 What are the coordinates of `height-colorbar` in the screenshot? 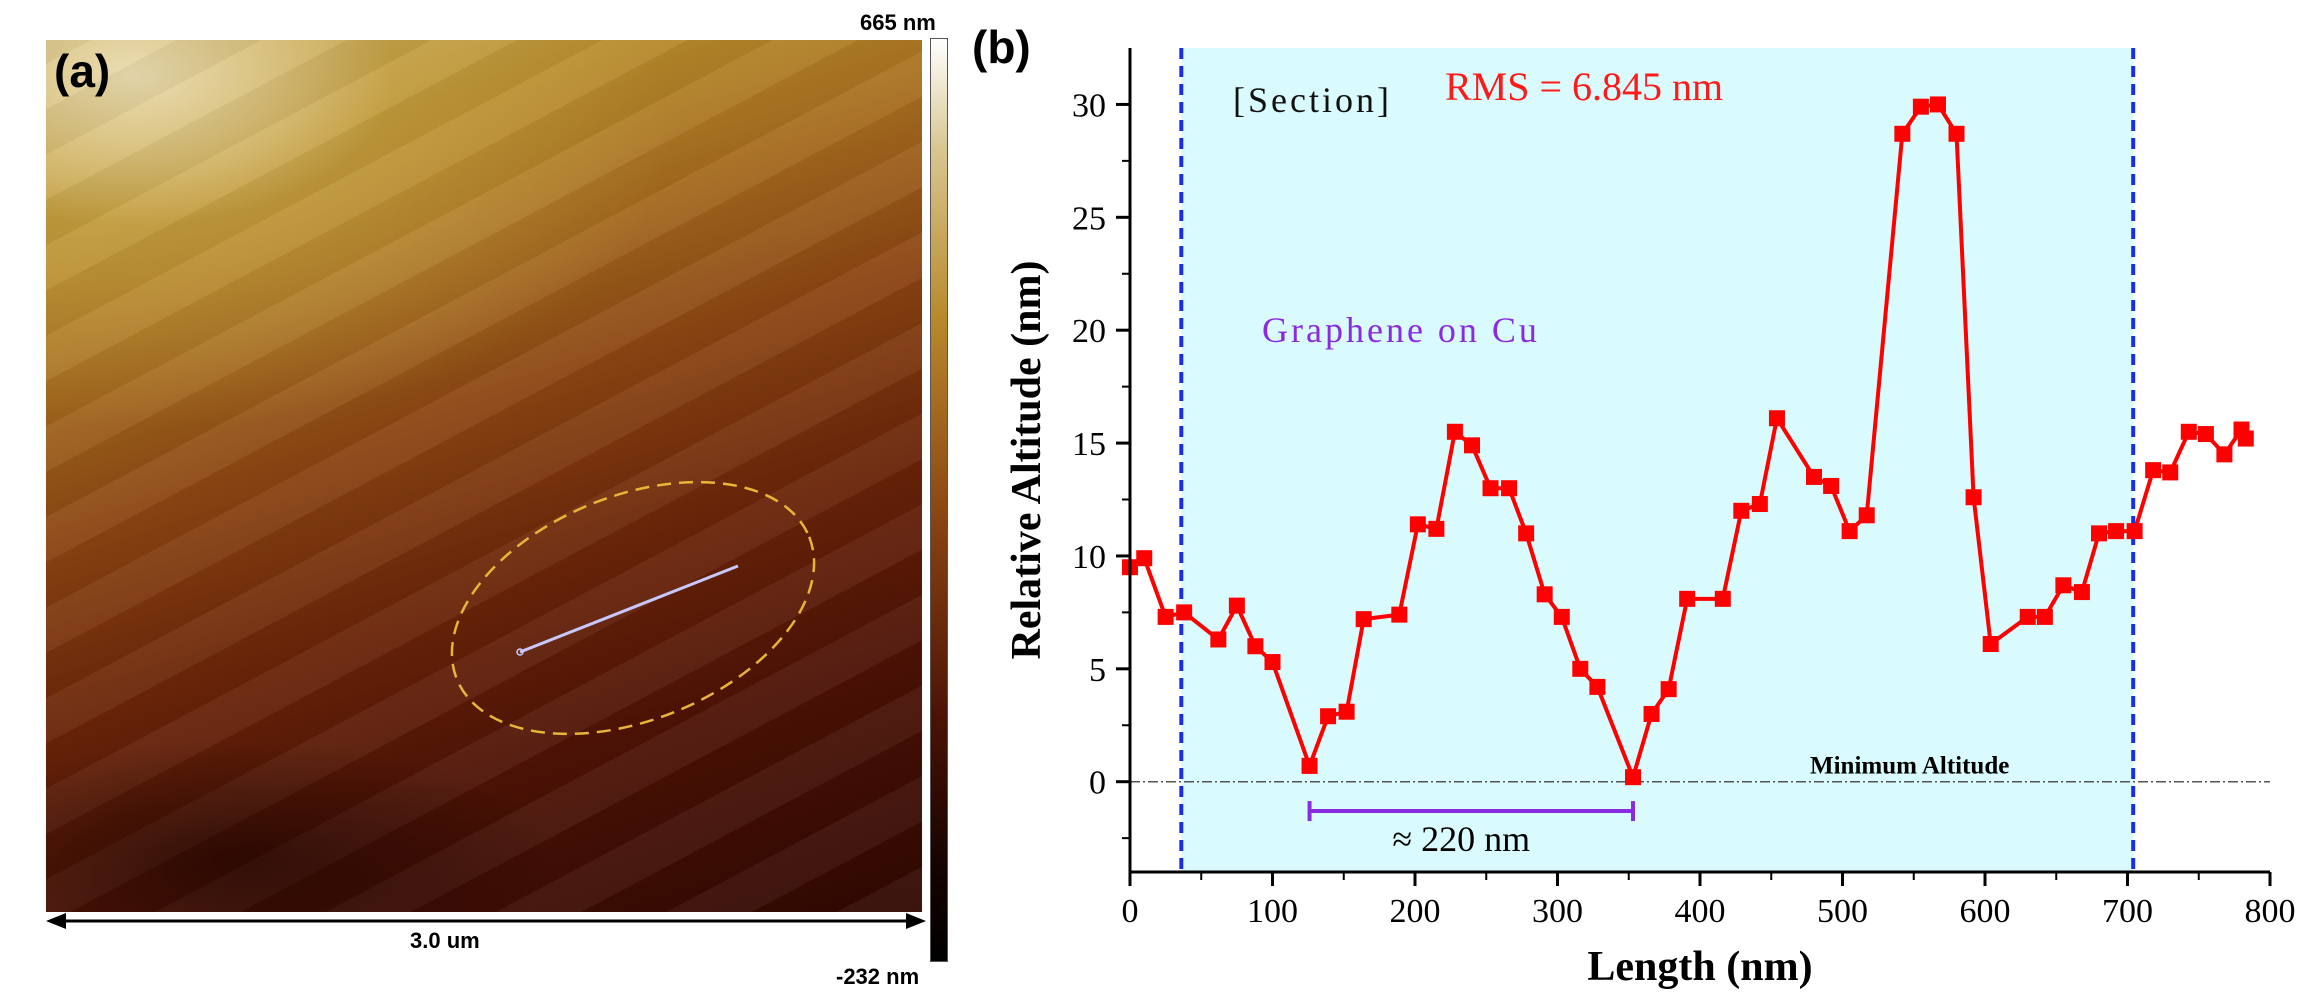 It's located at (939, 500).